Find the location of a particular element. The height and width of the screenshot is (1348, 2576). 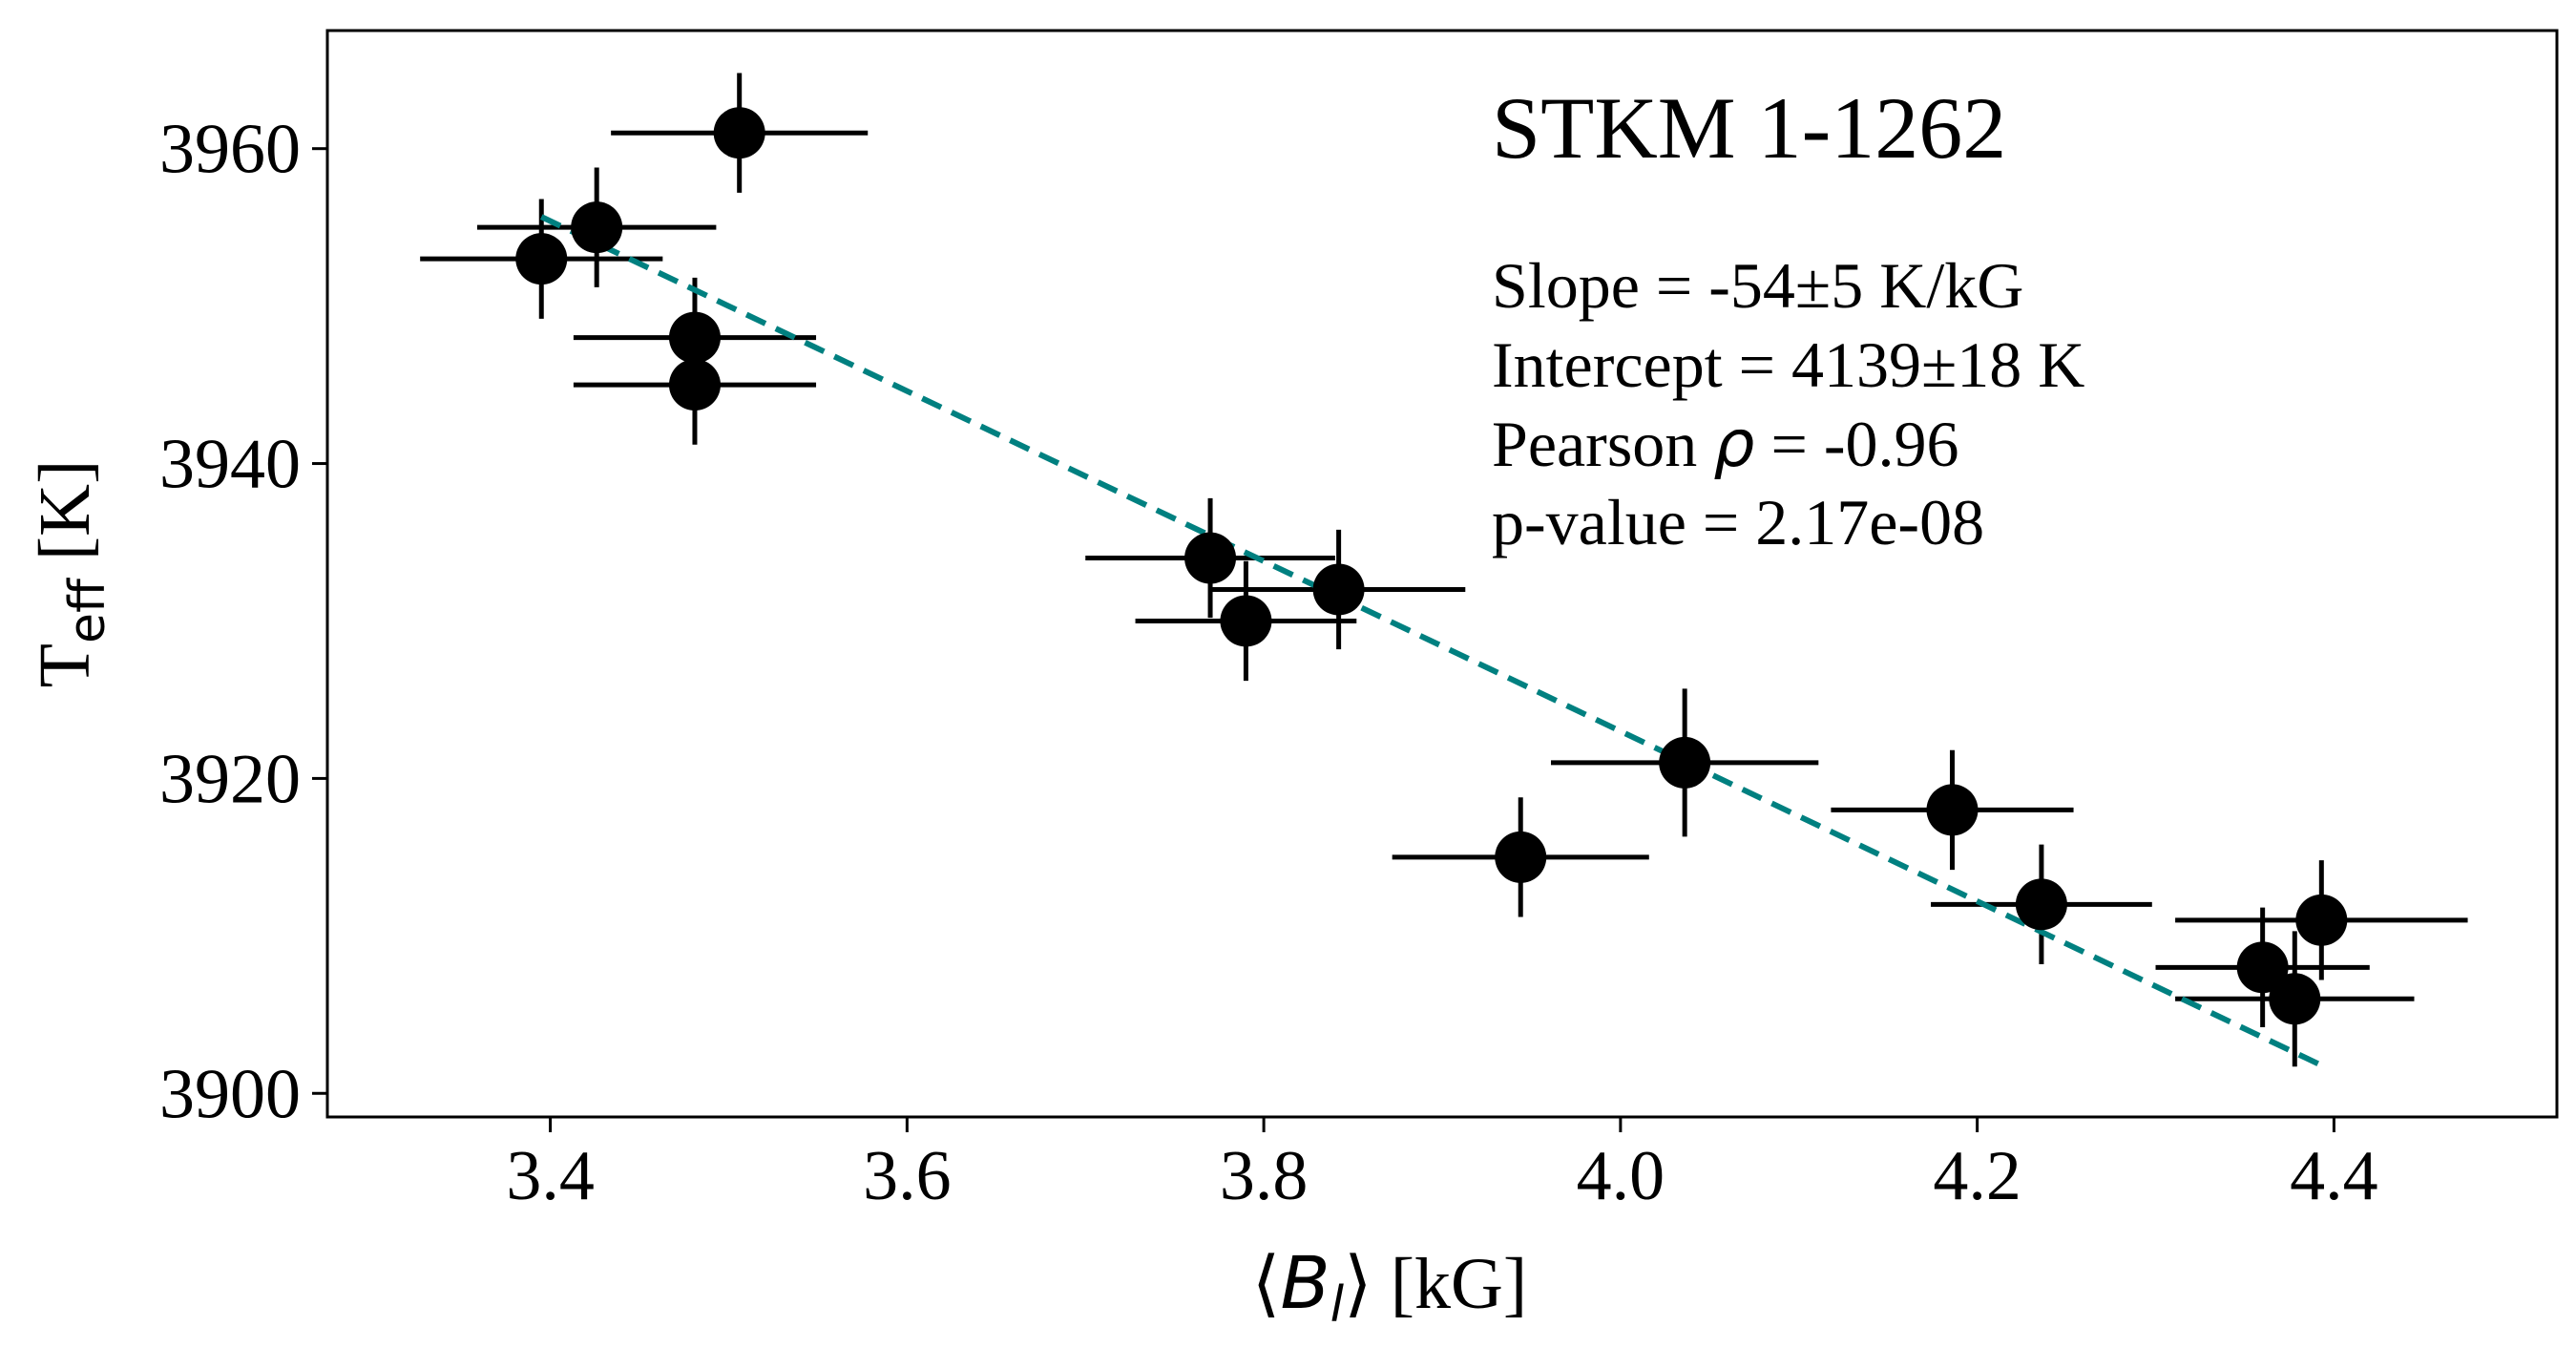

x-tick-label: 3.8 is located at coordinates (1264, 1176).